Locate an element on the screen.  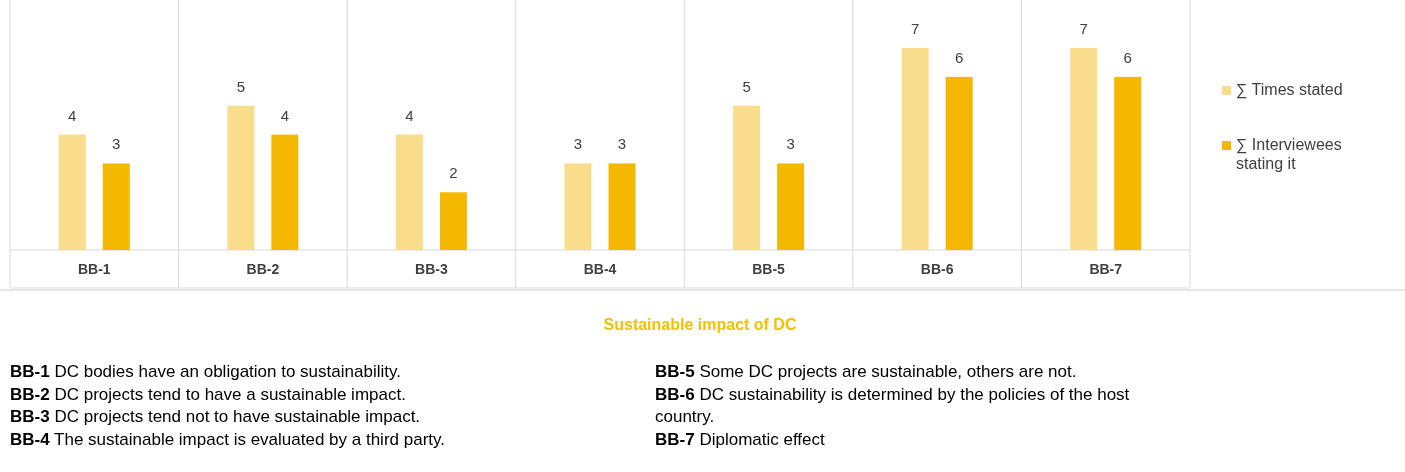
x-tick-label: BB-1 is located at coordinates (94, 269).